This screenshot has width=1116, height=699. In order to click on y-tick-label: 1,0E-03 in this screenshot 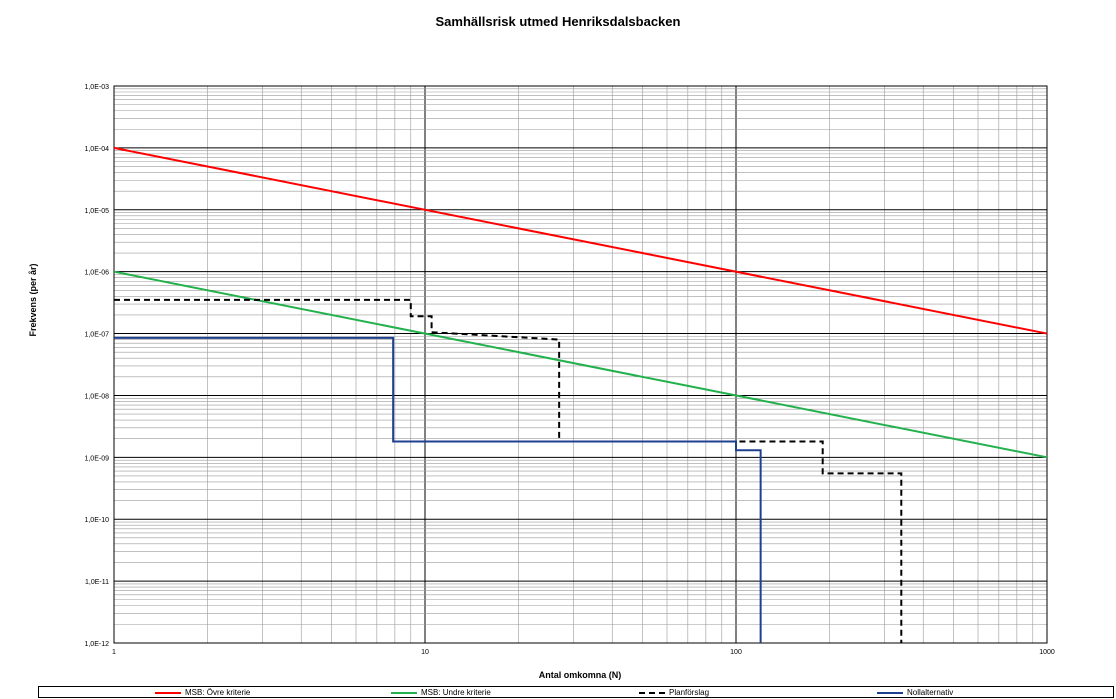, I will do `click(96, 87)`.